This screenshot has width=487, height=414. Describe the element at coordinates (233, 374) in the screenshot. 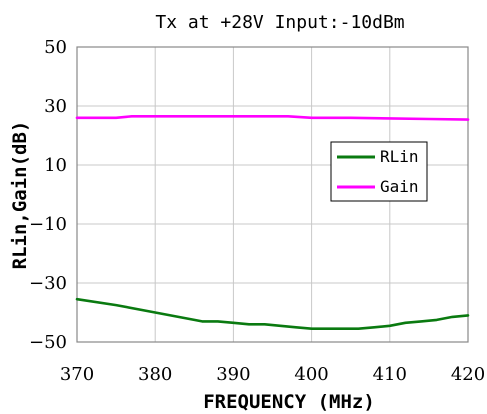

I see `x-tick-label: 390` at that location.